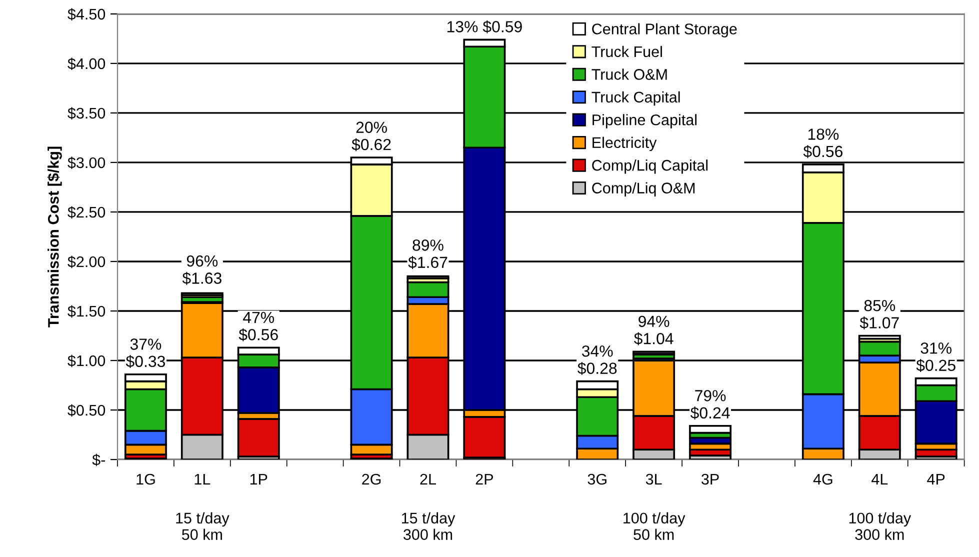  What do you see at coordinates (822, 479) in the screenshot?
I see `x-tick-label: 4G` at bounding box center [822, 479].